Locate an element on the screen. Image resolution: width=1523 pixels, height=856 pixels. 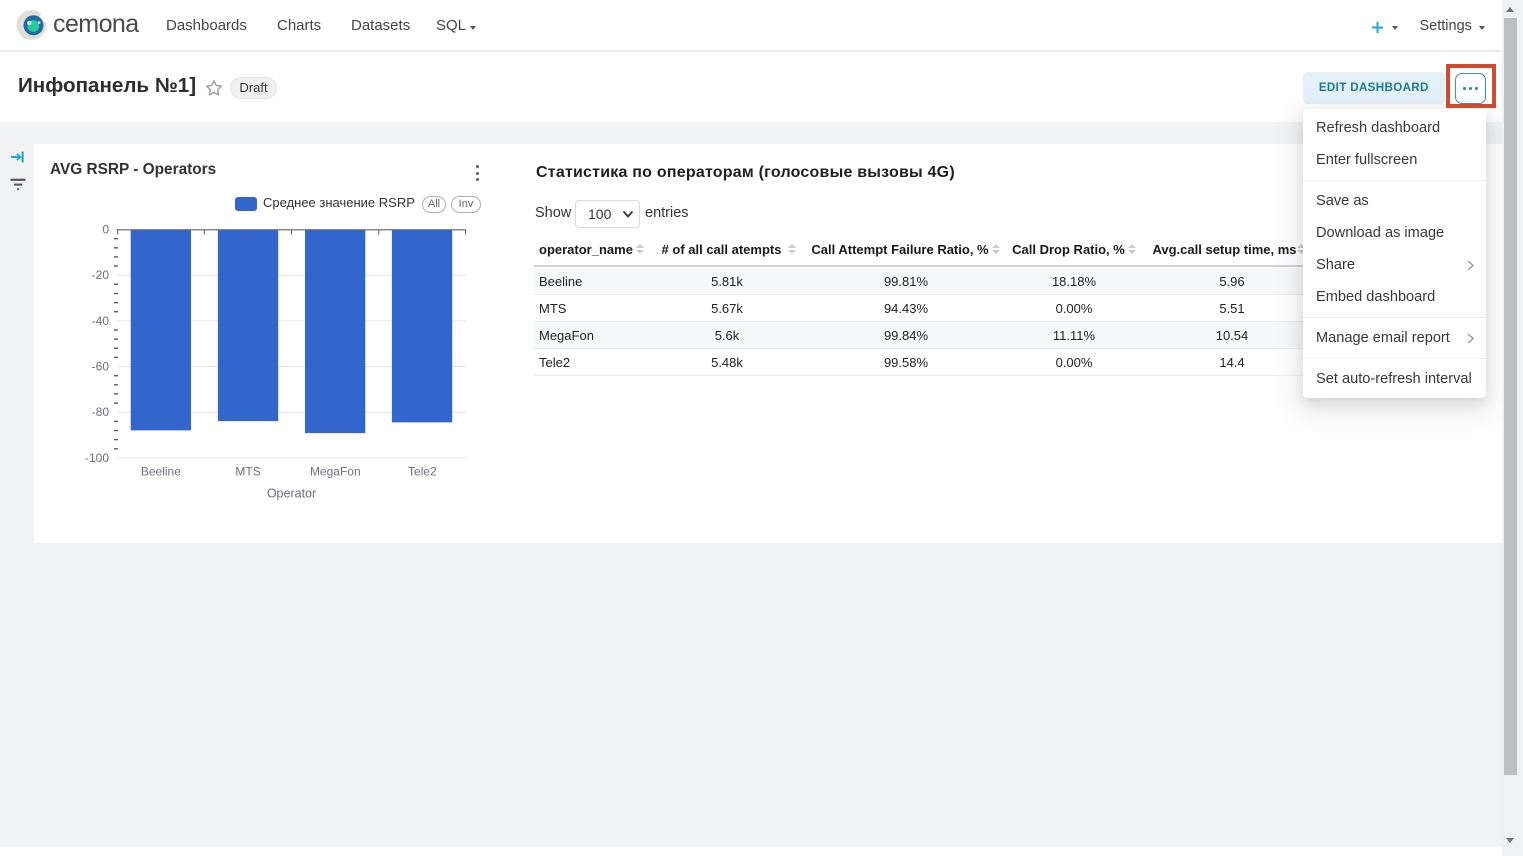
svg-text: -20 is located at coordinates (101, 275).